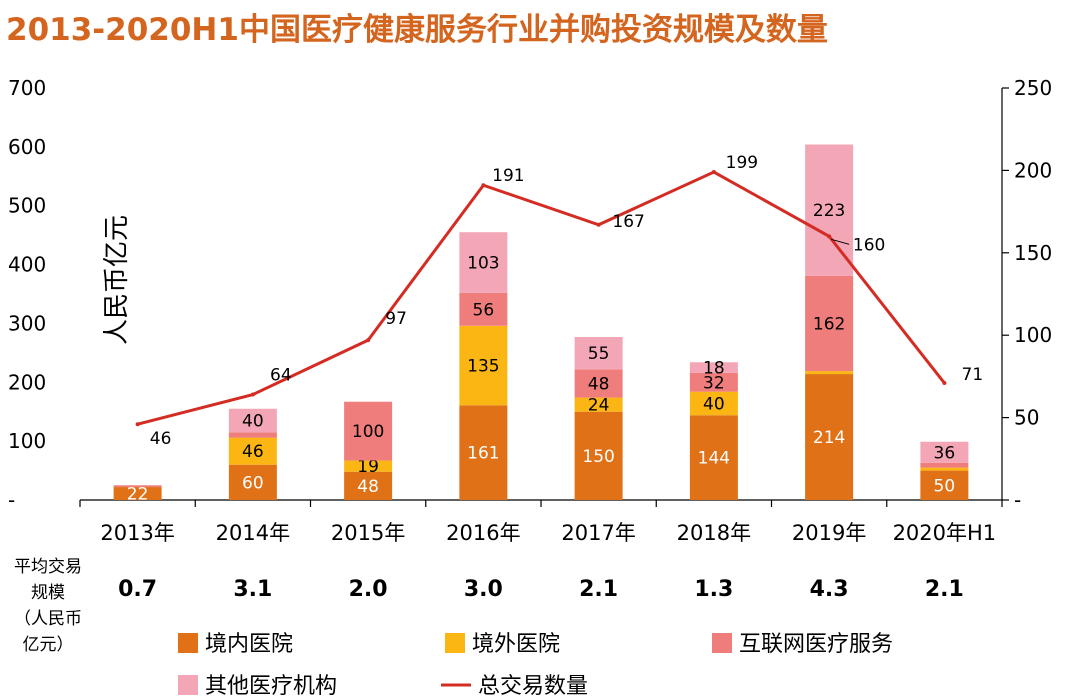 The width and height of the screenshot is (1080, 700). What do you see at coordinates (714, 533) in the screenshot?
I see `x-category-label: 2018年` at bounding box center [714, 533].